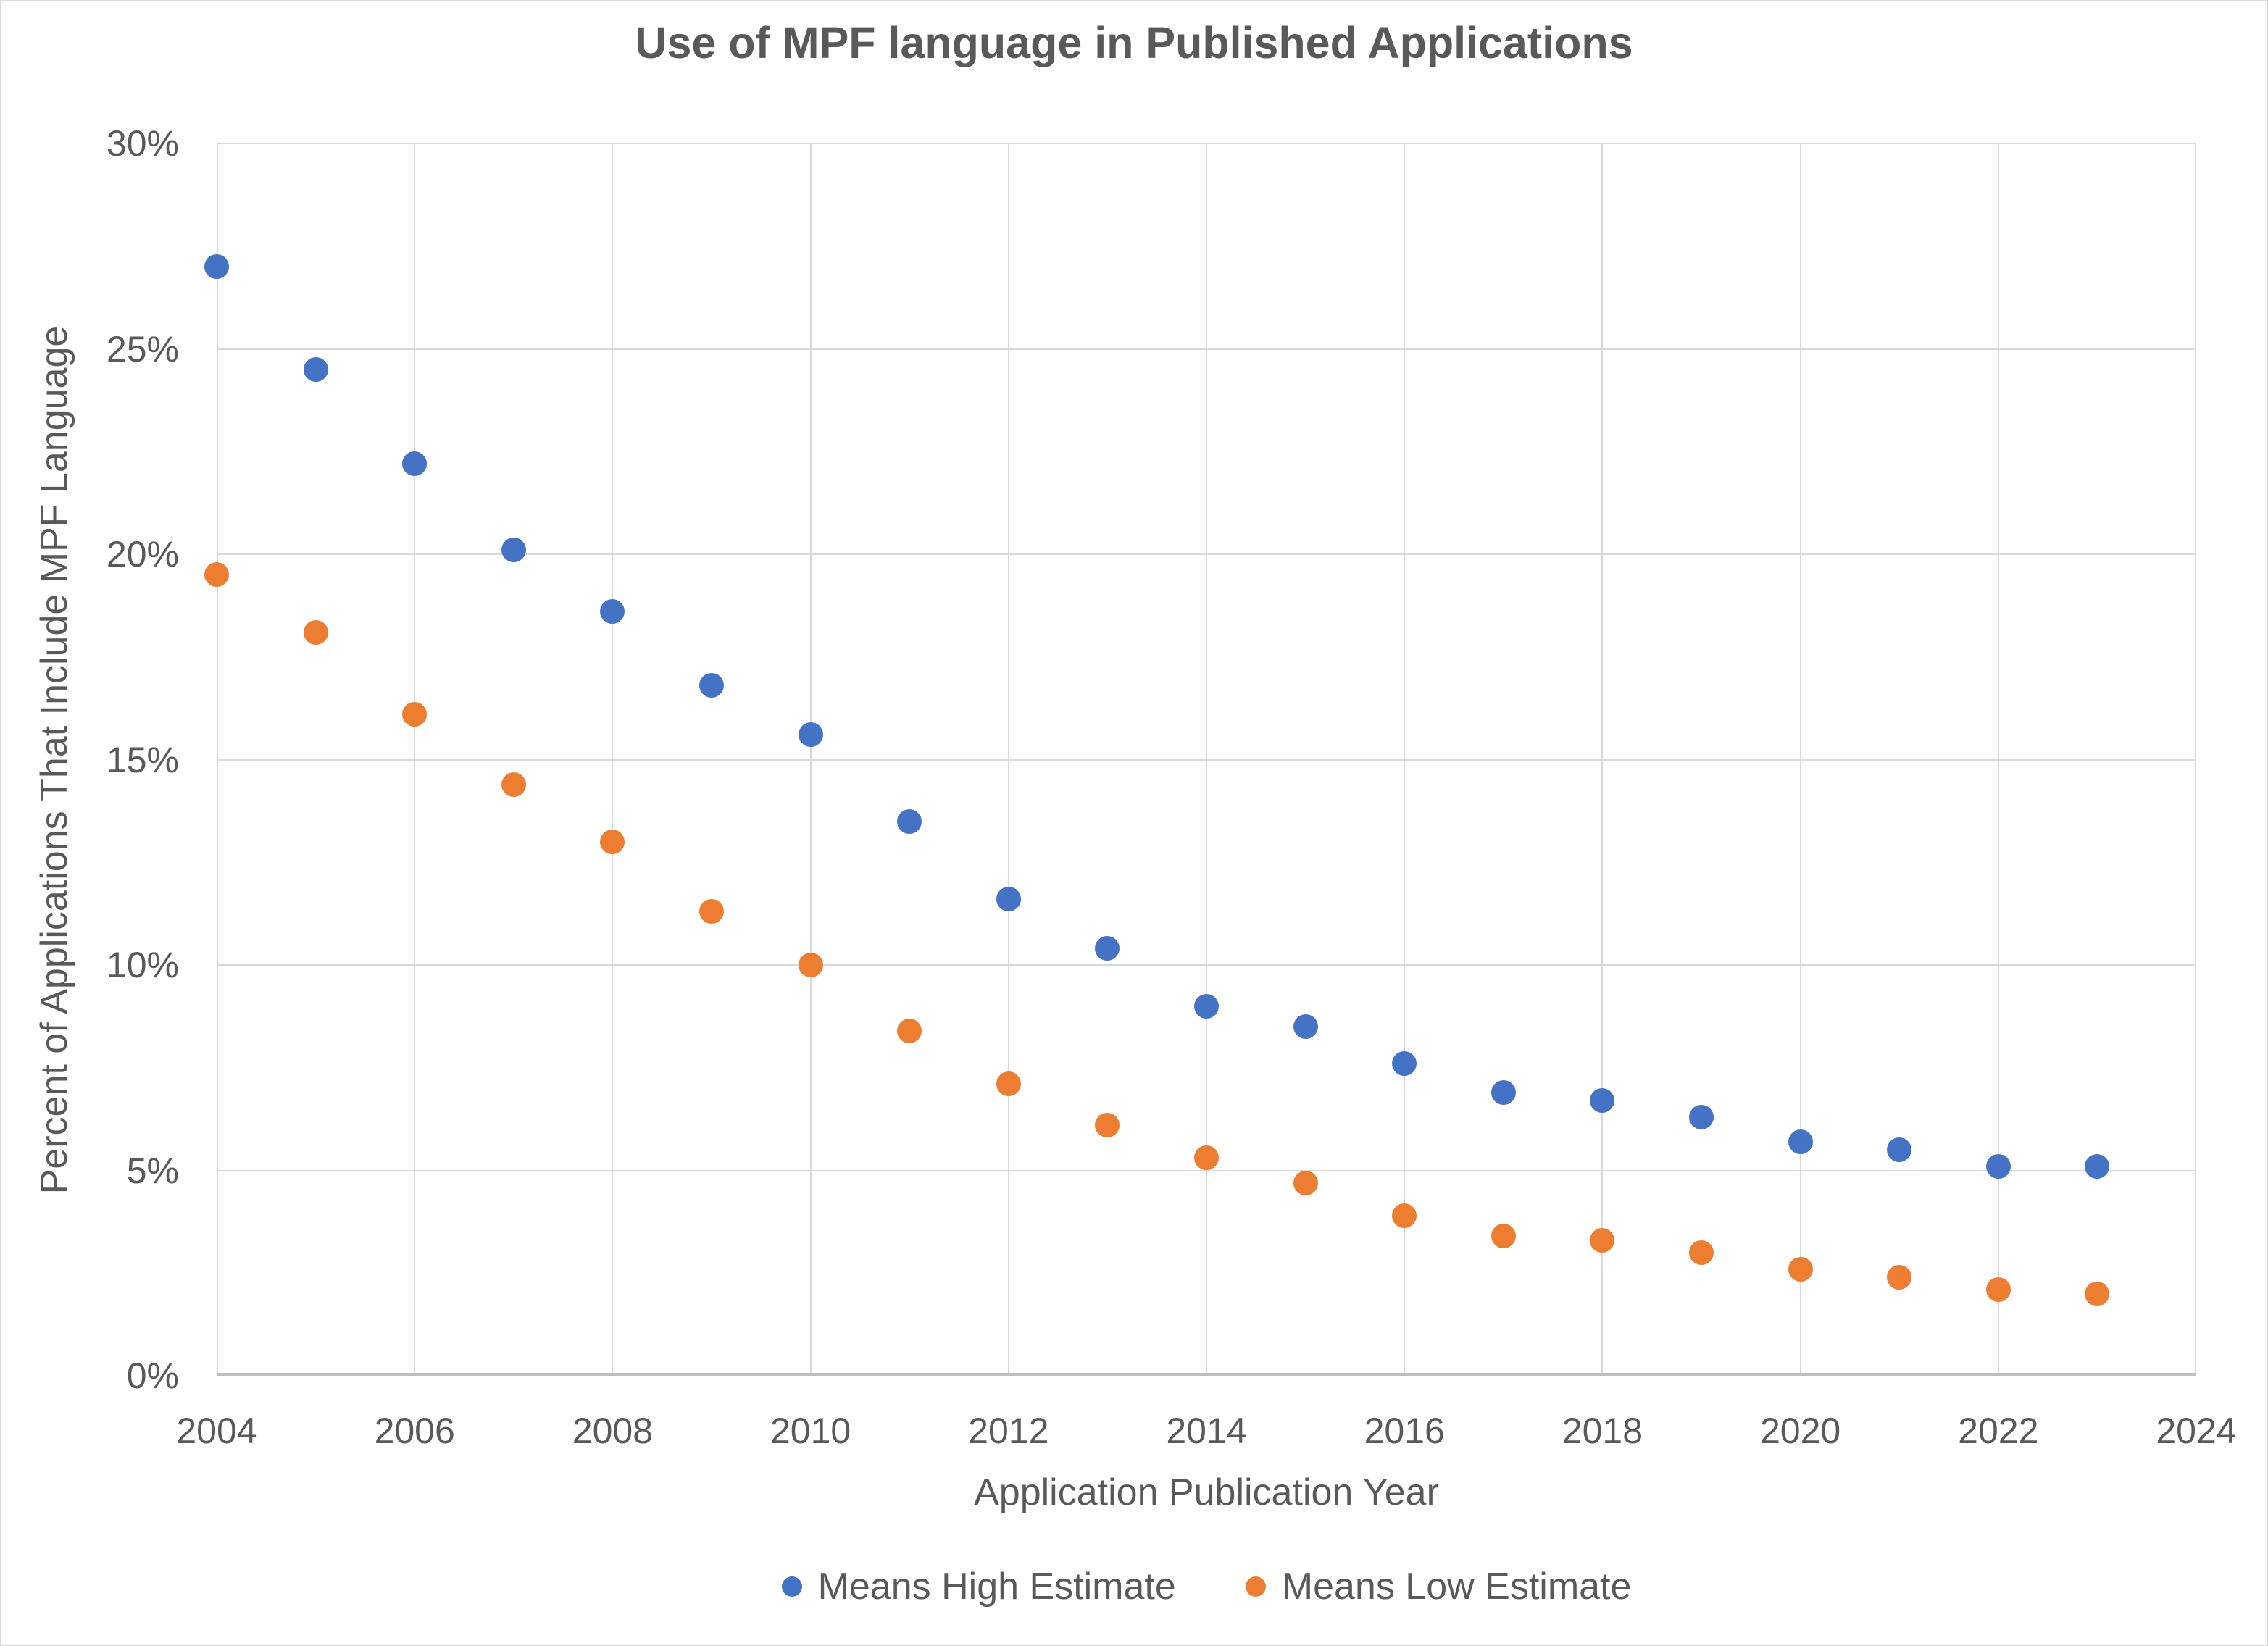  What do you see at coordinates (142, 554) in the screenshot?
I see `y-tick-label: 20%` at bounding box center [142, 554].